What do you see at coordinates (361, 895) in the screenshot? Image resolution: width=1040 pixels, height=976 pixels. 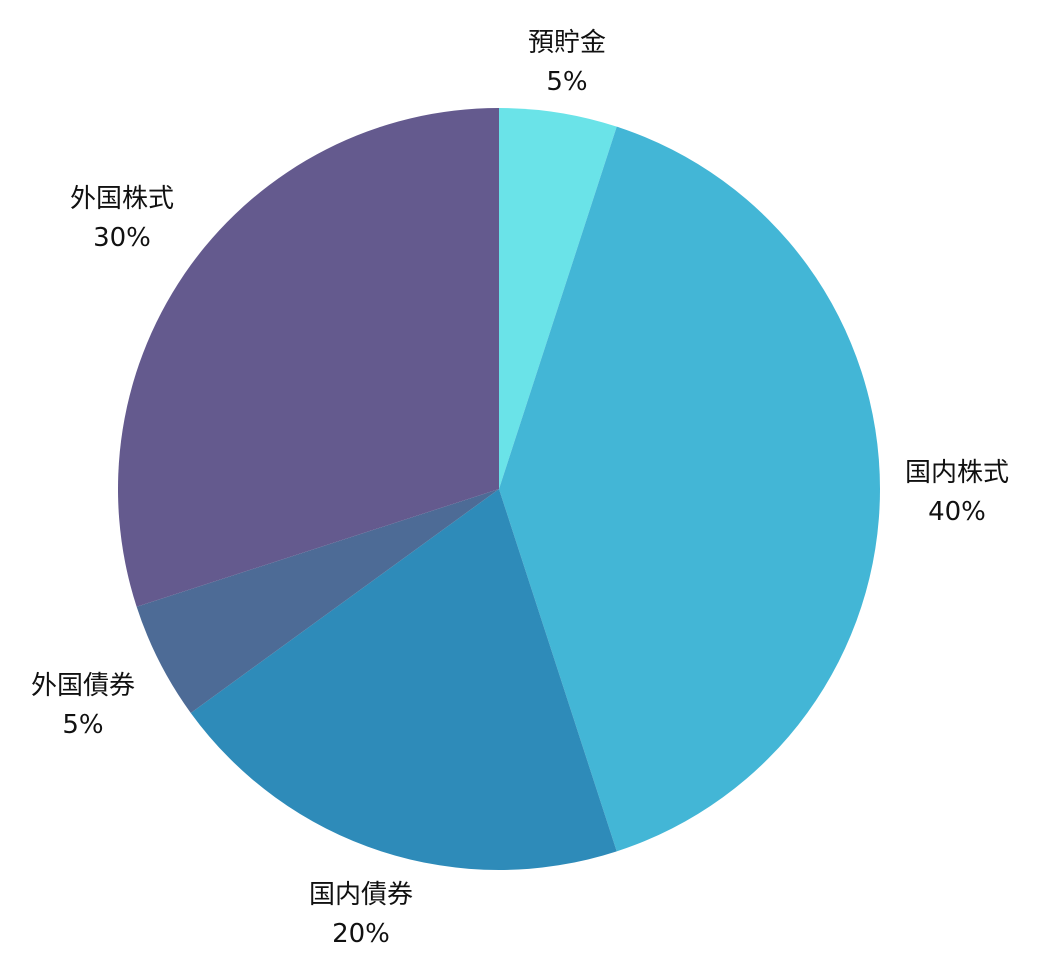 I see `slice-label: 国内債券` at bounding box center [361, 895].